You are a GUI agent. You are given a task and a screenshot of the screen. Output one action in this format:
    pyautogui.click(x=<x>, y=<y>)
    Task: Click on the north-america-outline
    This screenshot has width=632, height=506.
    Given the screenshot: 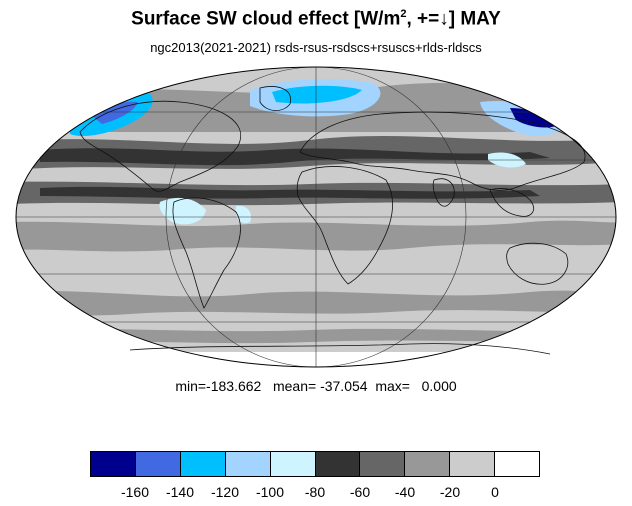 What is the action you would take?
    pyautogui.click(x=160, y=146)
    